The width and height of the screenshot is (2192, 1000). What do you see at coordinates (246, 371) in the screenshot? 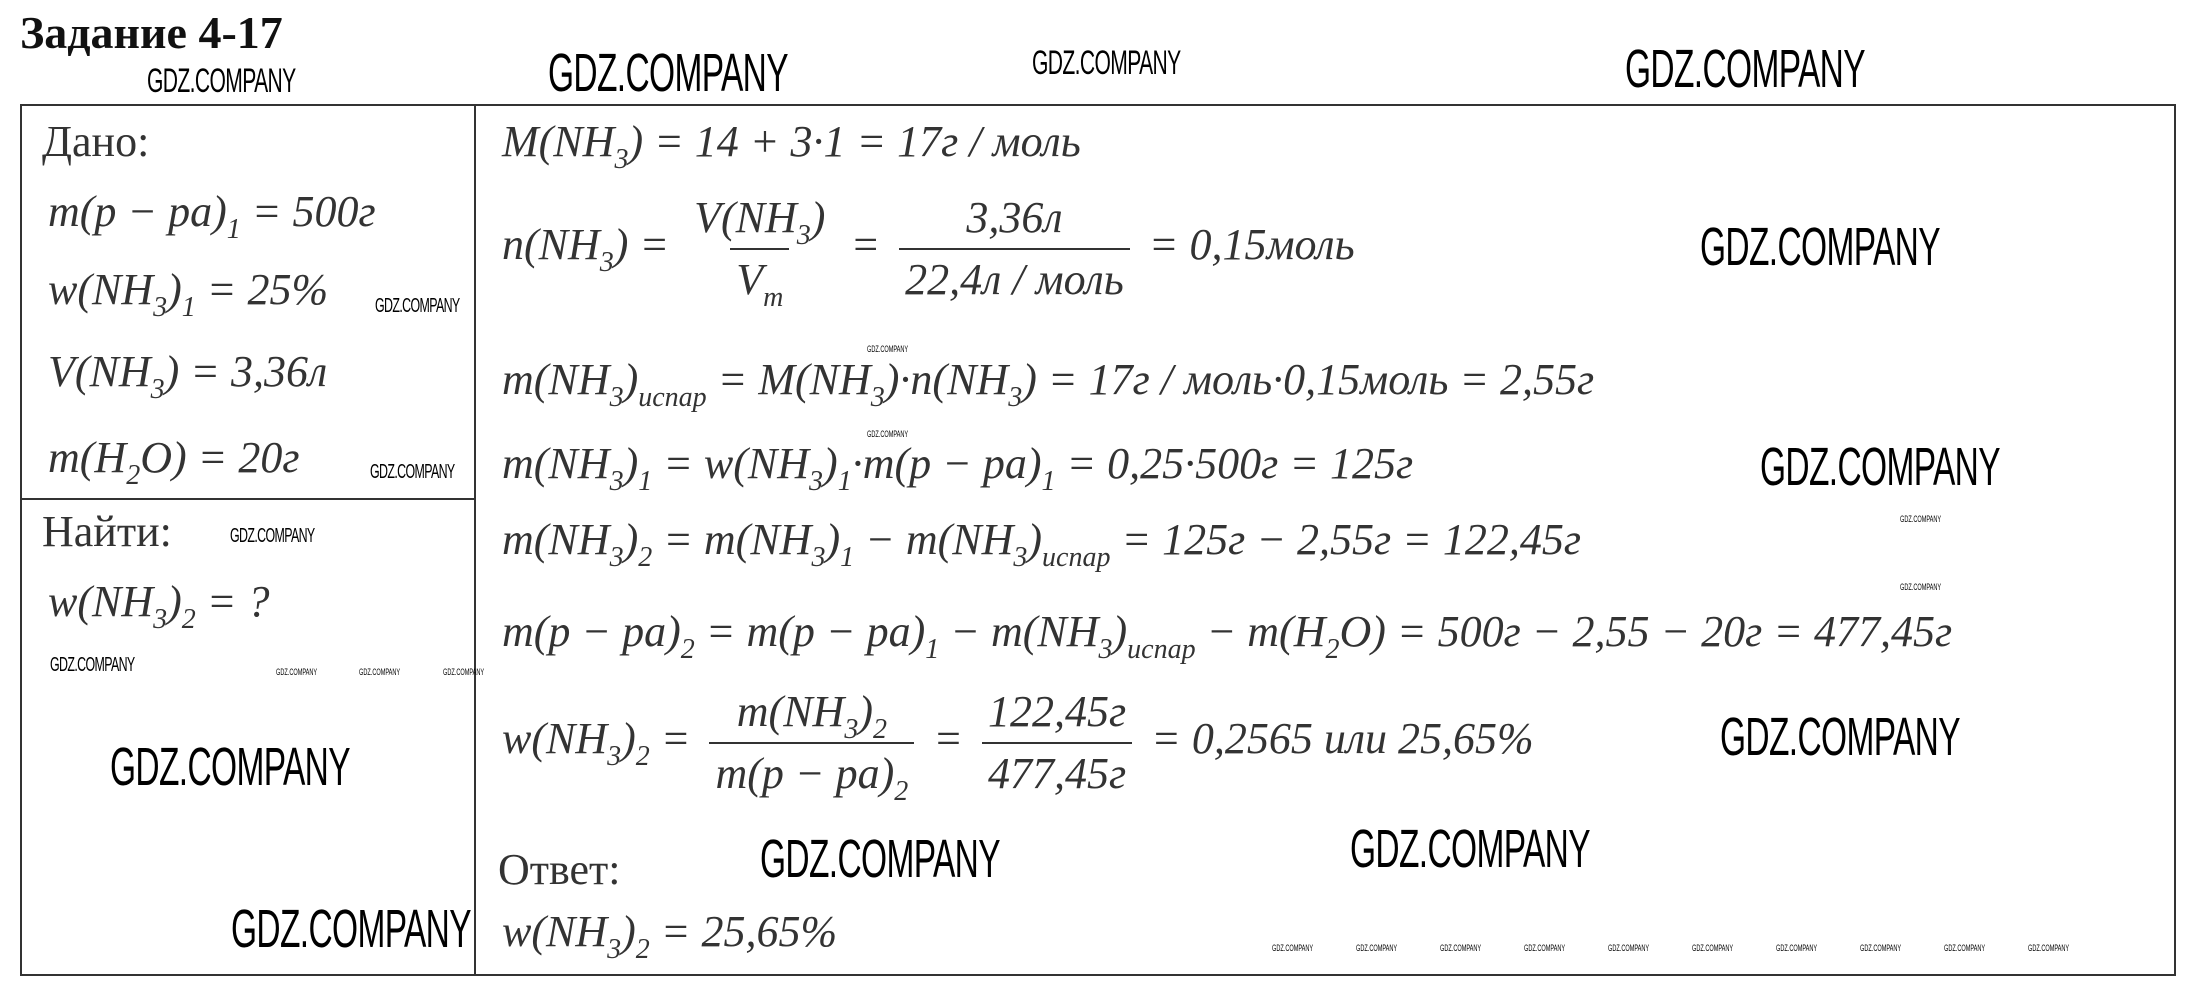
I see `math-text: ) = 3,36л` at bounding box center [246, 371].